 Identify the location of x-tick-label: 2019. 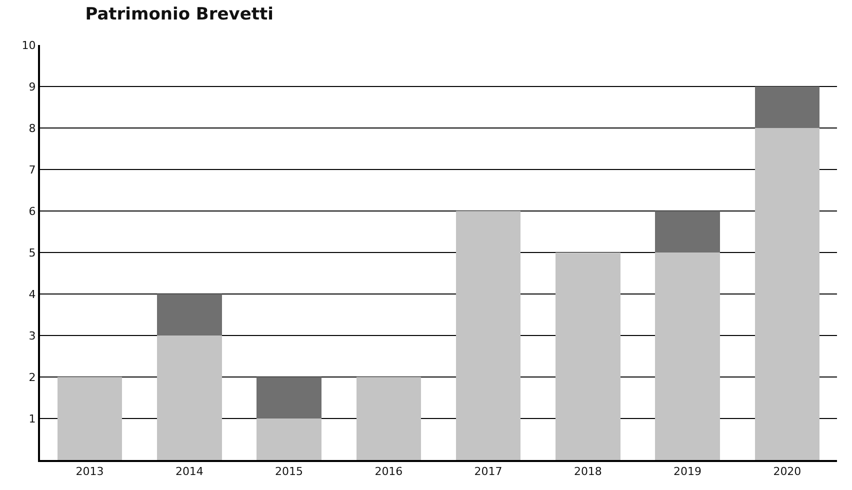
(688, 471).